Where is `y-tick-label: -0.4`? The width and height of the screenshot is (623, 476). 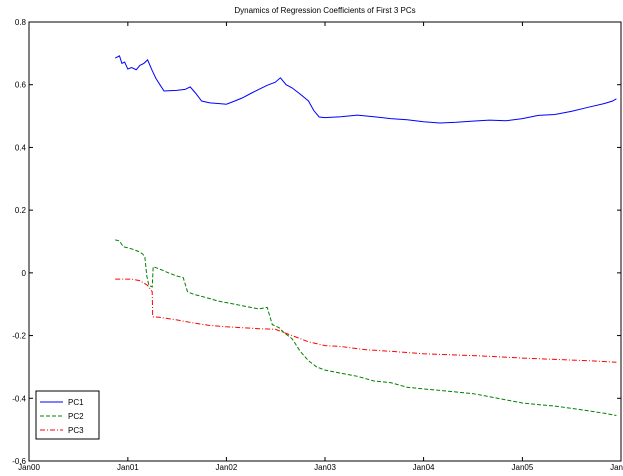 y-tick-label: -0.4 is located at coordinates (19, 398).